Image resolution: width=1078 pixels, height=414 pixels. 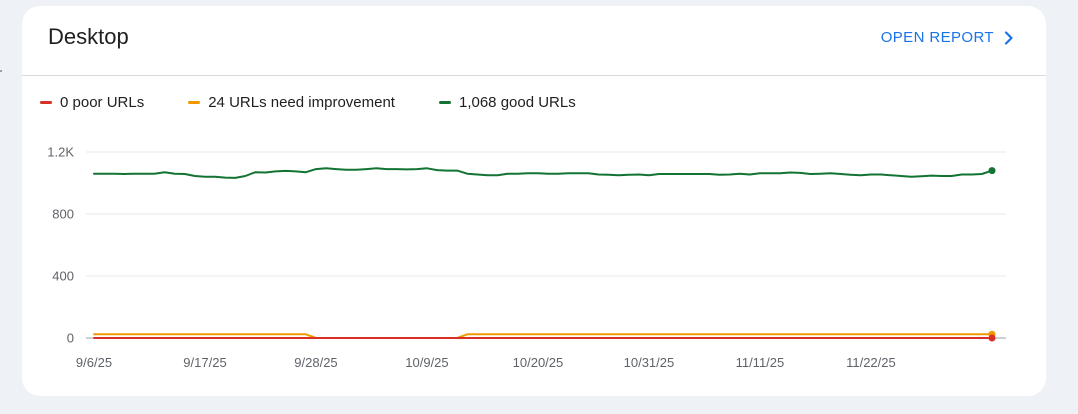 I want to click on legend-label-good: 1,068 good URLs, so click(x=517, y=102).